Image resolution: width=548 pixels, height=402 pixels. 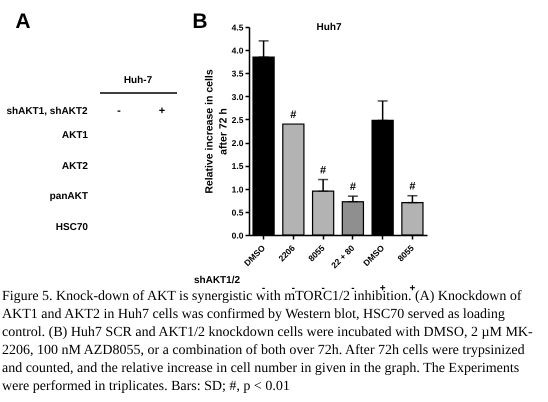 I want to click on text: AKT1, so click(x=75, y=135).